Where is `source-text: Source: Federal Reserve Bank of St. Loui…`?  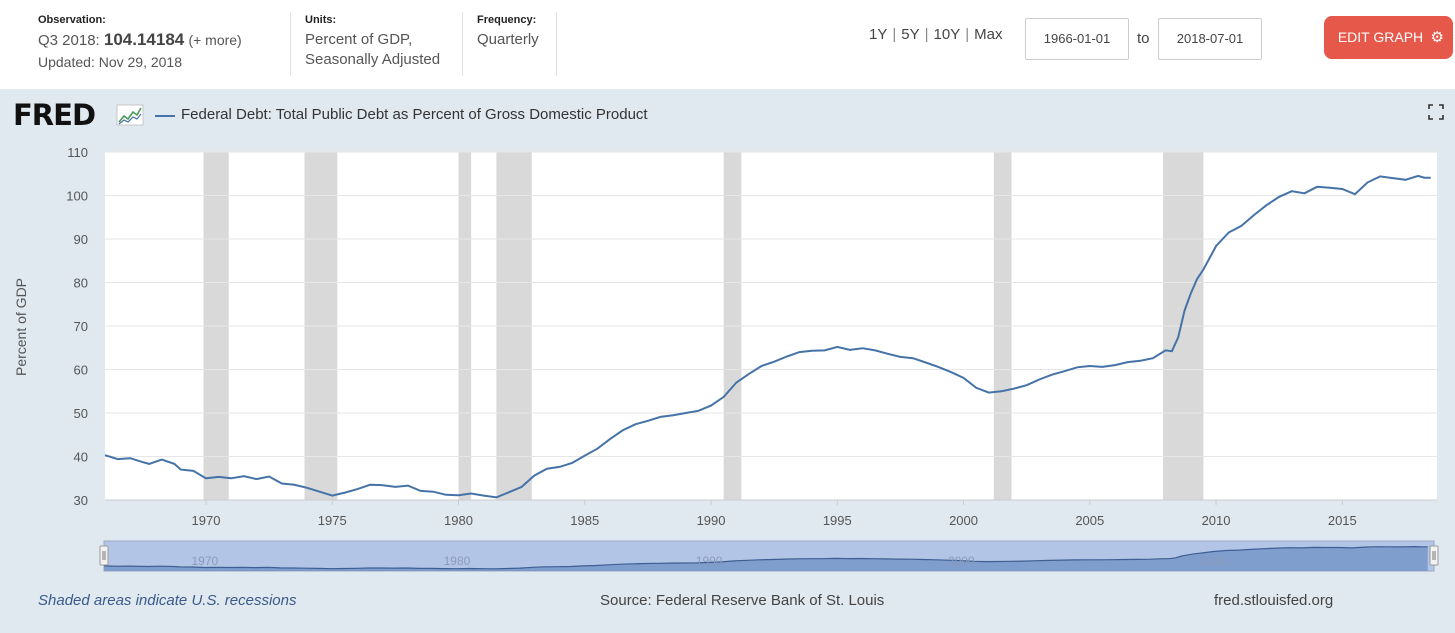 source-text: Source: Federal Reserve Bank of St. Loui… is located at coordinates (742, 600).